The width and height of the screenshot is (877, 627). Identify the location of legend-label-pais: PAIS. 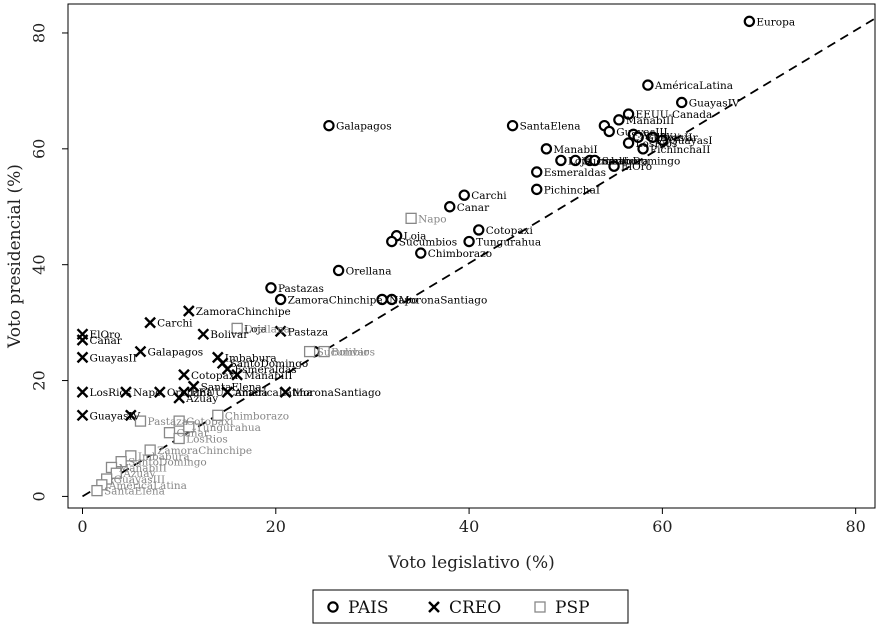
(368, 608).